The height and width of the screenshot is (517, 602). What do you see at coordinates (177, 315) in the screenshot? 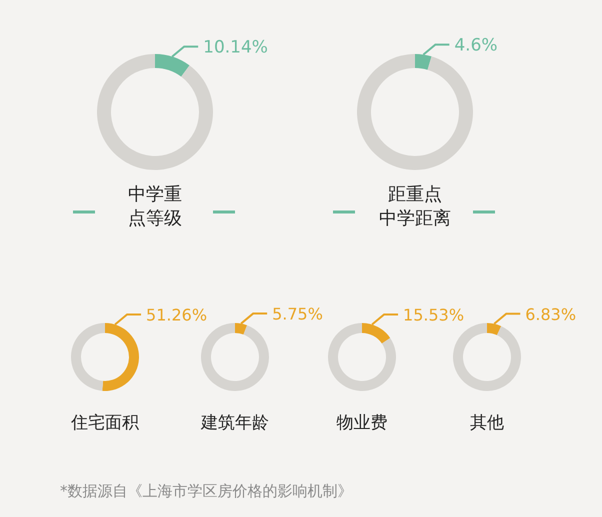
I see `data-label: 51.26%` at bounding box center [177, 315].